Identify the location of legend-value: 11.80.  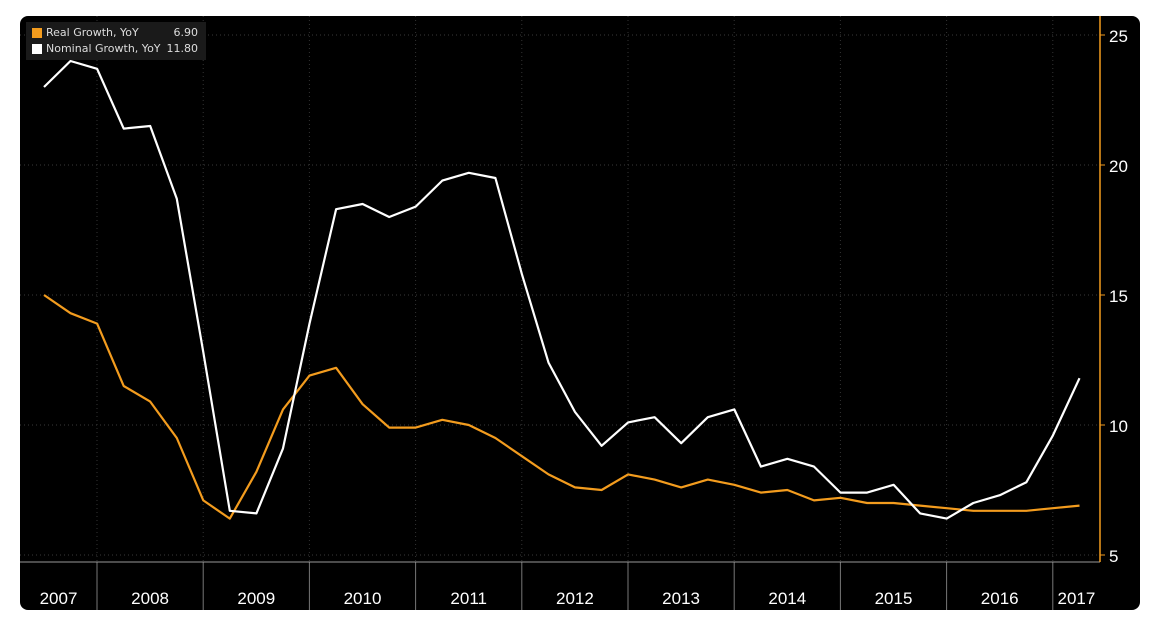
(182, 48).